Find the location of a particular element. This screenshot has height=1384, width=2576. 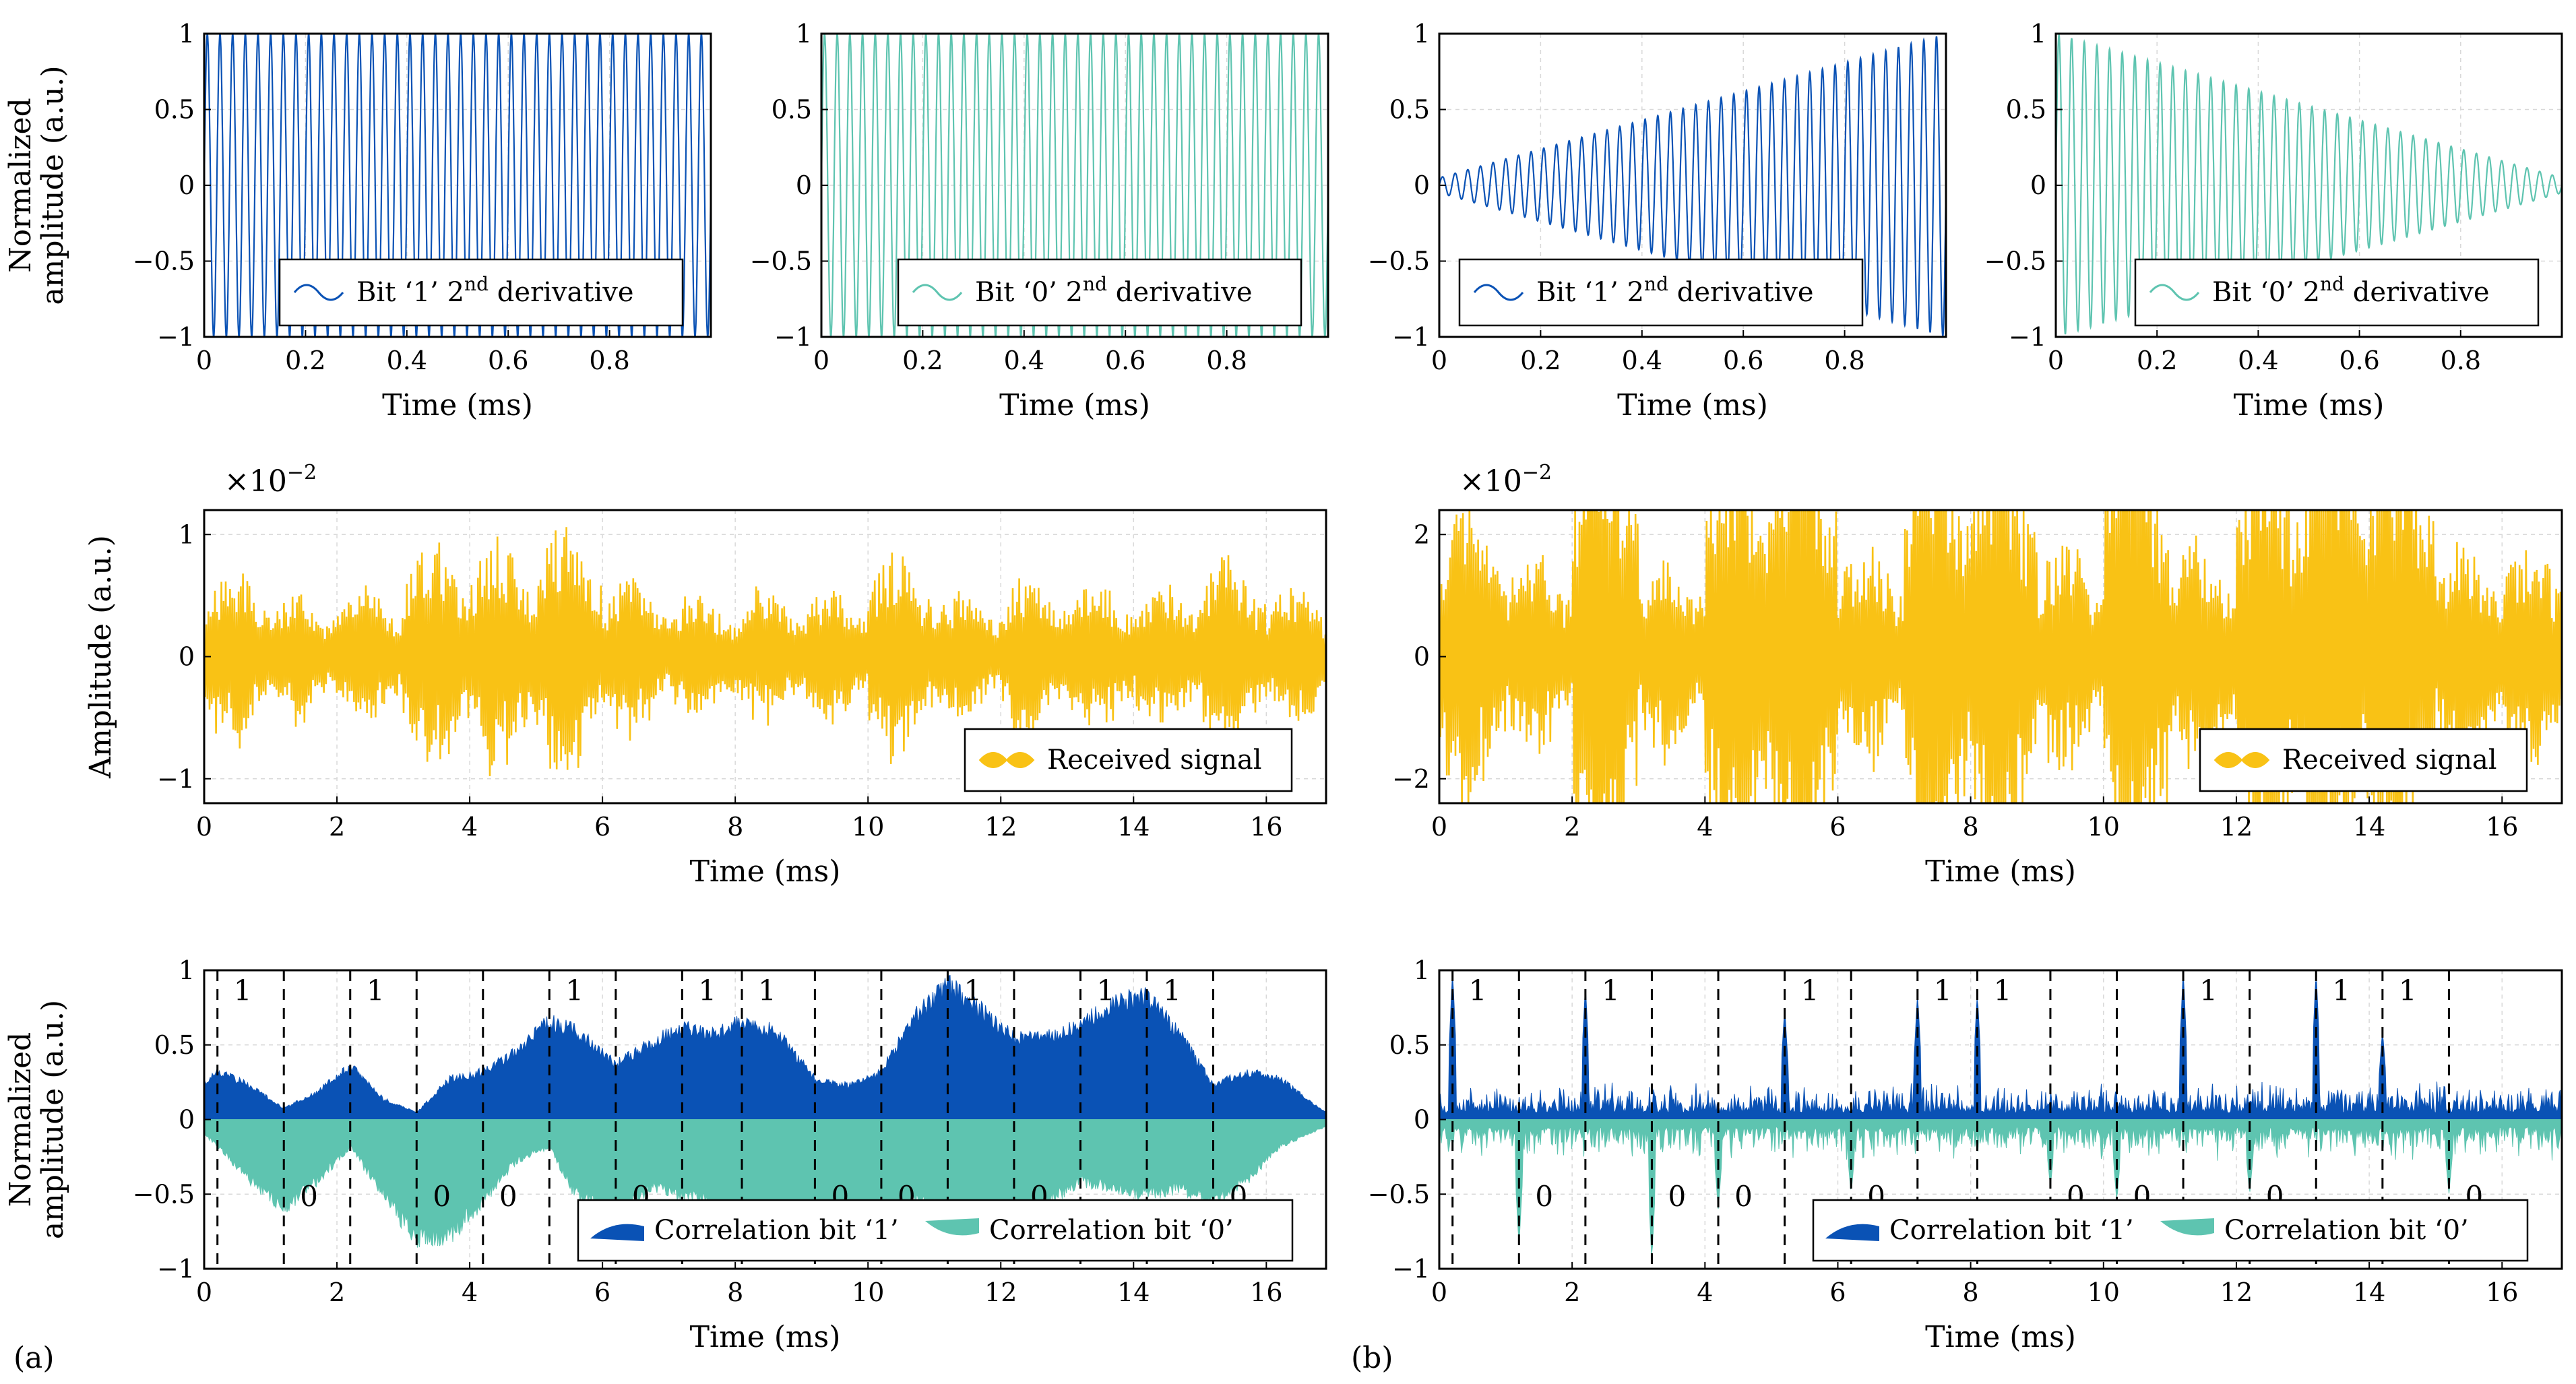

series-received-p6 is located at coordinates (2000, 656).